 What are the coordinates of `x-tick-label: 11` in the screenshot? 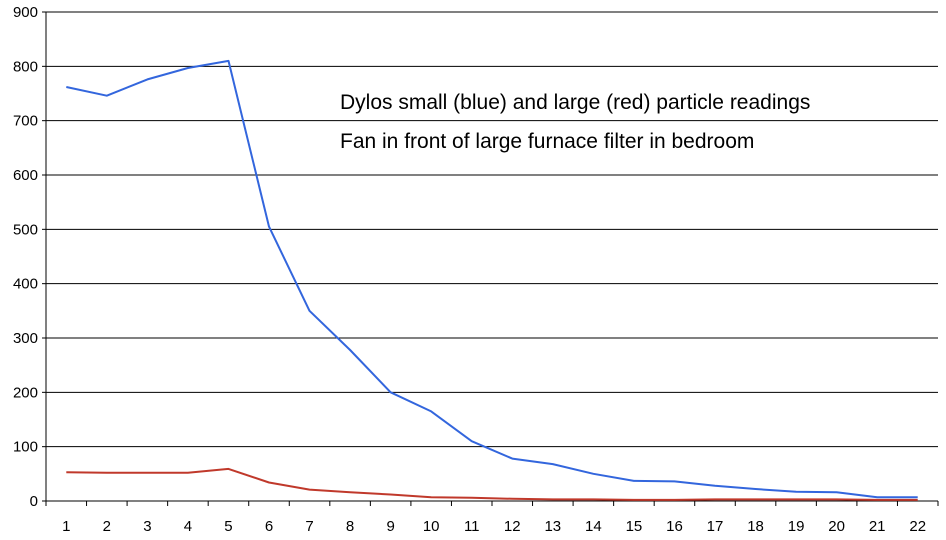 It's located at (472, 526).